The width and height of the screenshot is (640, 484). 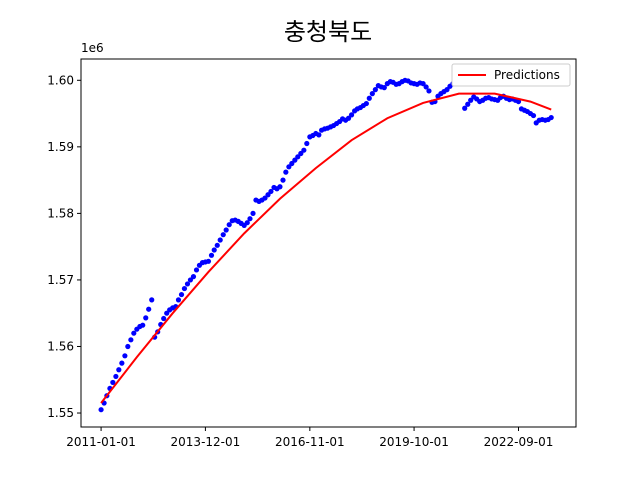 I want to click on y-offset-label: 1e6, so click(x=92, y=48).